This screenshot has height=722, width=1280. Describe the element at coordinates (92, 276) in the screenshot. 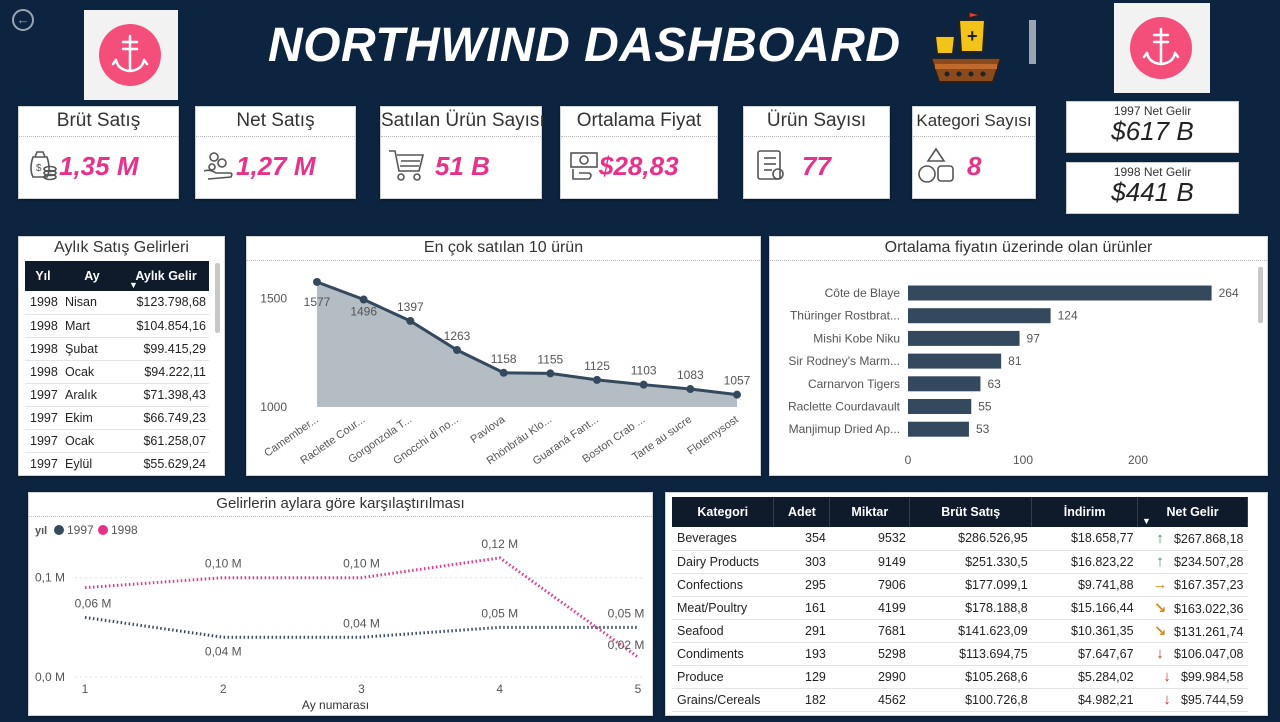

I see `column-header: Ay` at that location.